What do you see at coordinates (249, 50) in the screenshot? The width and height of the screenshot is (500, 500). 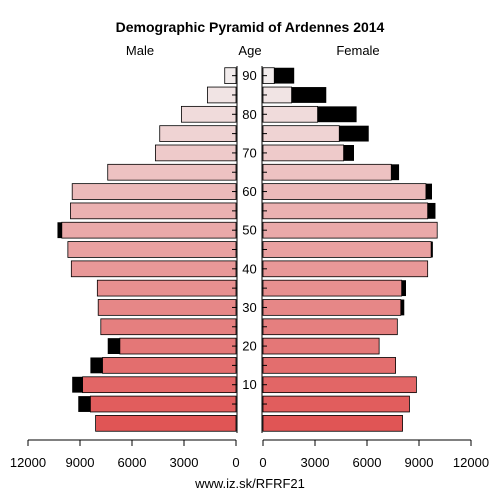 I see `age-label: Age` at bounding box center [249, 50].